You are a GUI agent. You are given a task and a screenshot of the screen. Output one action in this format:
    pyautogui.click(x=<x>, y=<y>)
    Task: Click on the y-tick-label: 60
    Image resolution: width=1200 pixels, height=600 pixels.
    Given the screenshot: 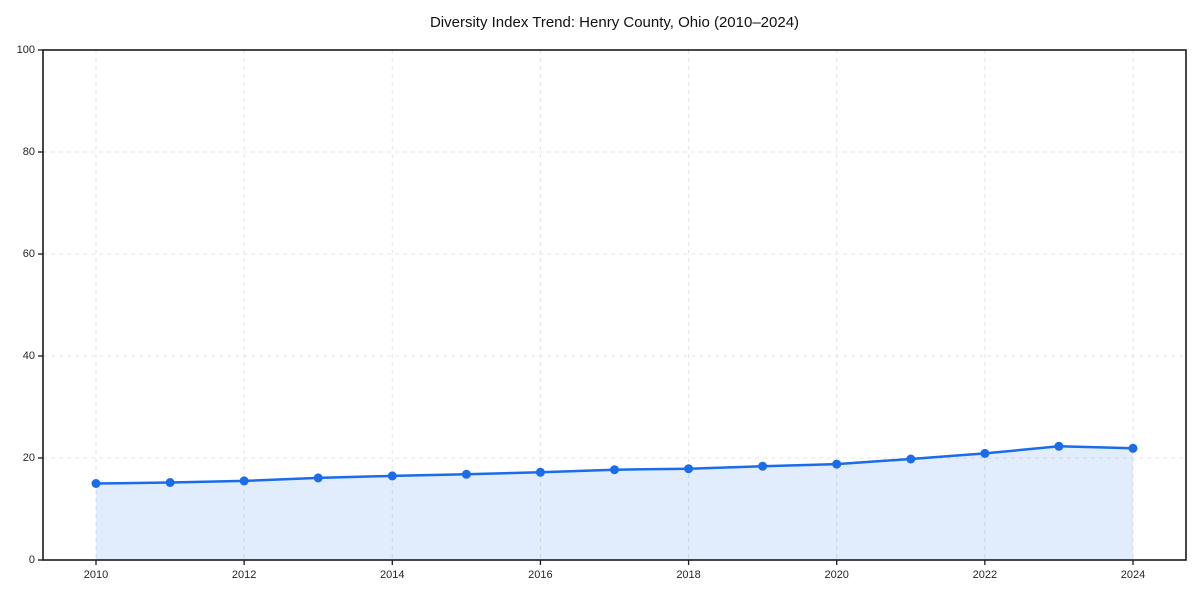 What is the action you would take?
    pyautogui.click(x=28, y=254)
    